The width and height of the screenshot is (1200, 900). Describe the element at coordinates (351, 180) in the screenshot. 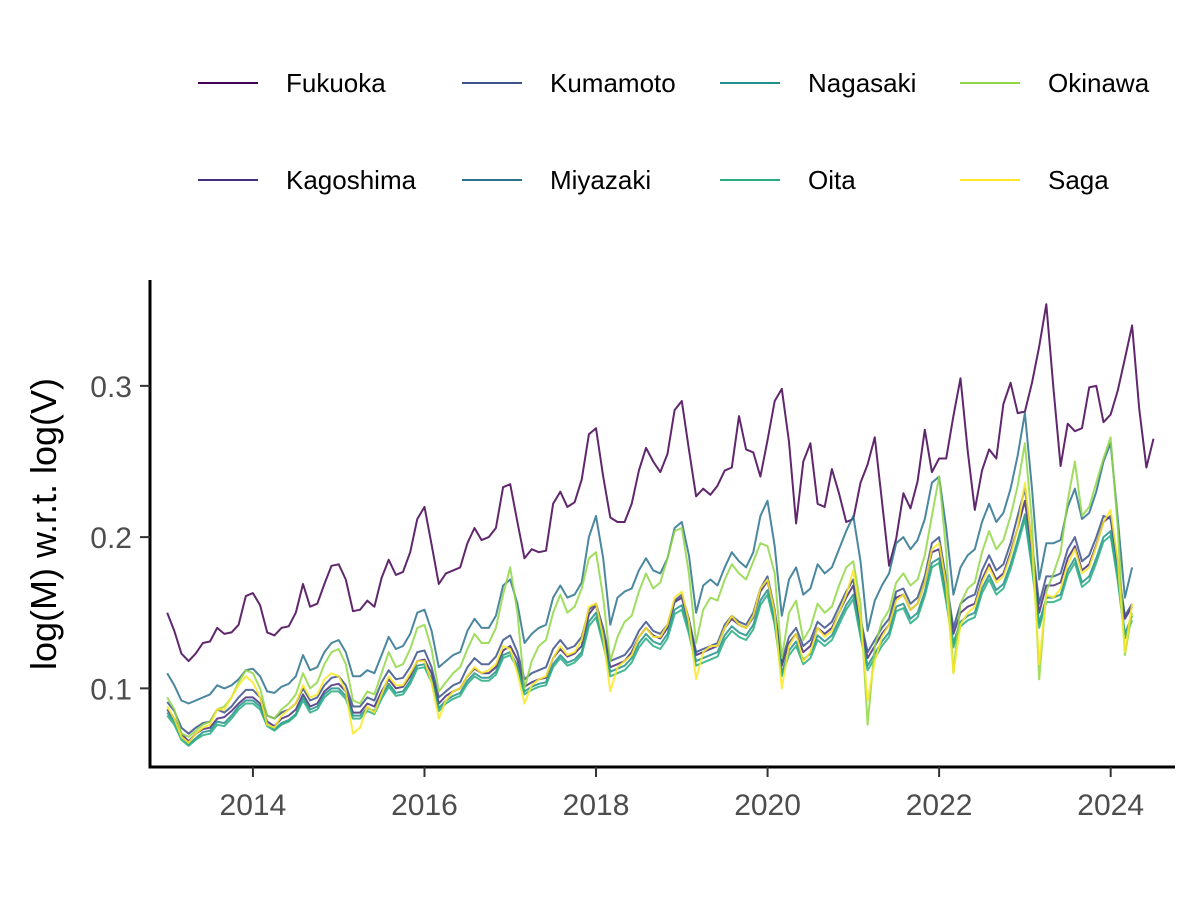

I see `legend-label: Kagoshima` at that location.